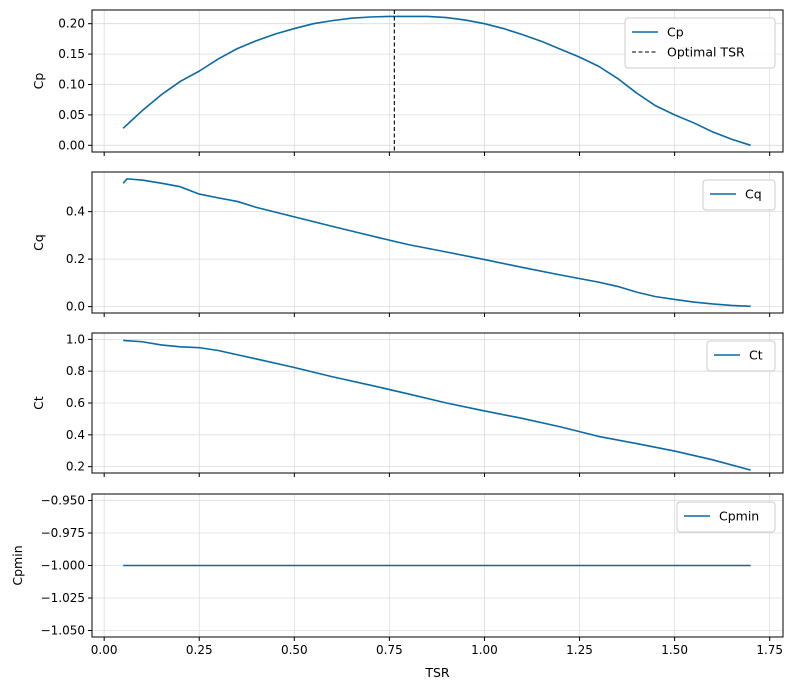 The image size is (797, 690). I want to click on x-axis-title: TSR, so click(437, 672).